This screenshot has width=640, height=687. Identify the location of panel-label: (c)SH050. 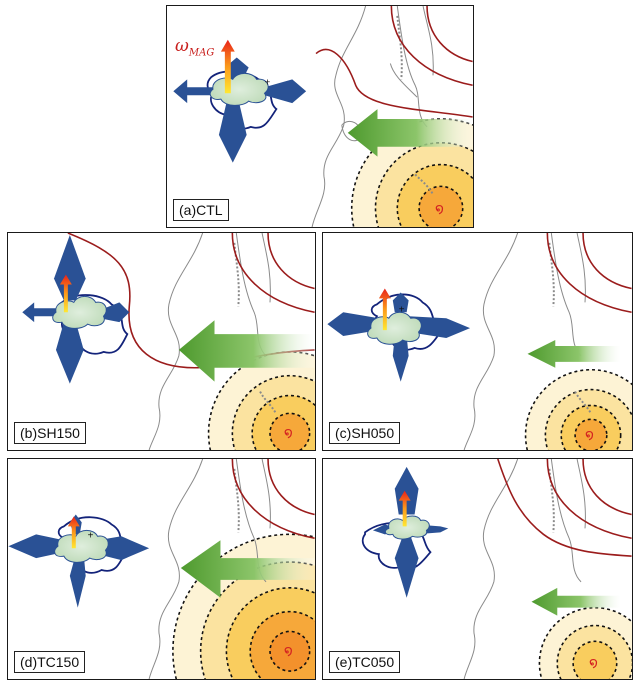
(365, 433).